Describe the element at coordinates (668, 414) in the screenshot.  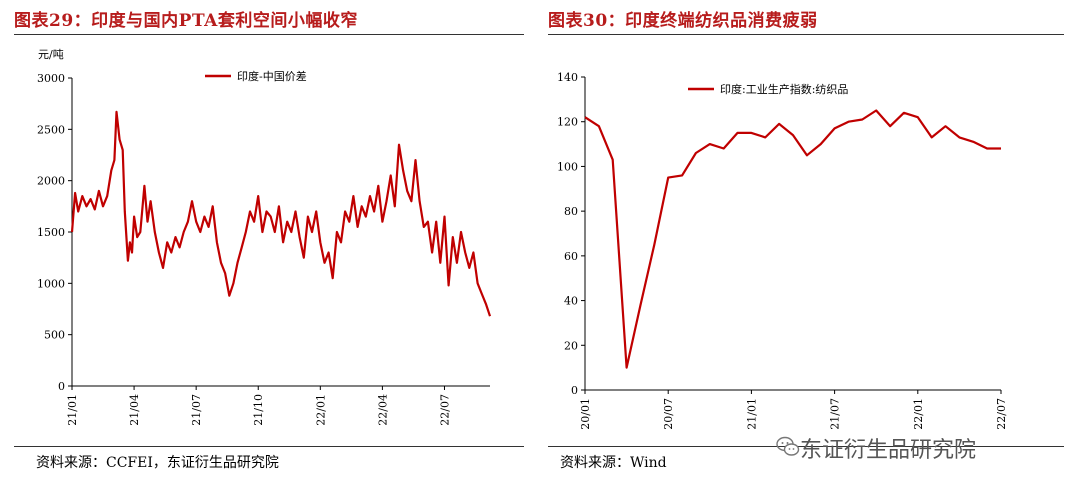
I see `x-tick-label: 20/07` at that location.